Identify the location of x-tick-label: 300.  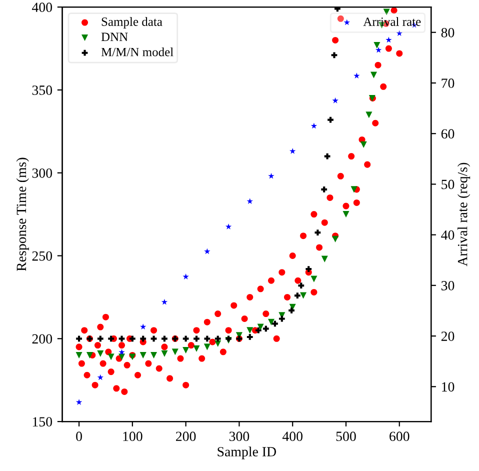
(239, 437).